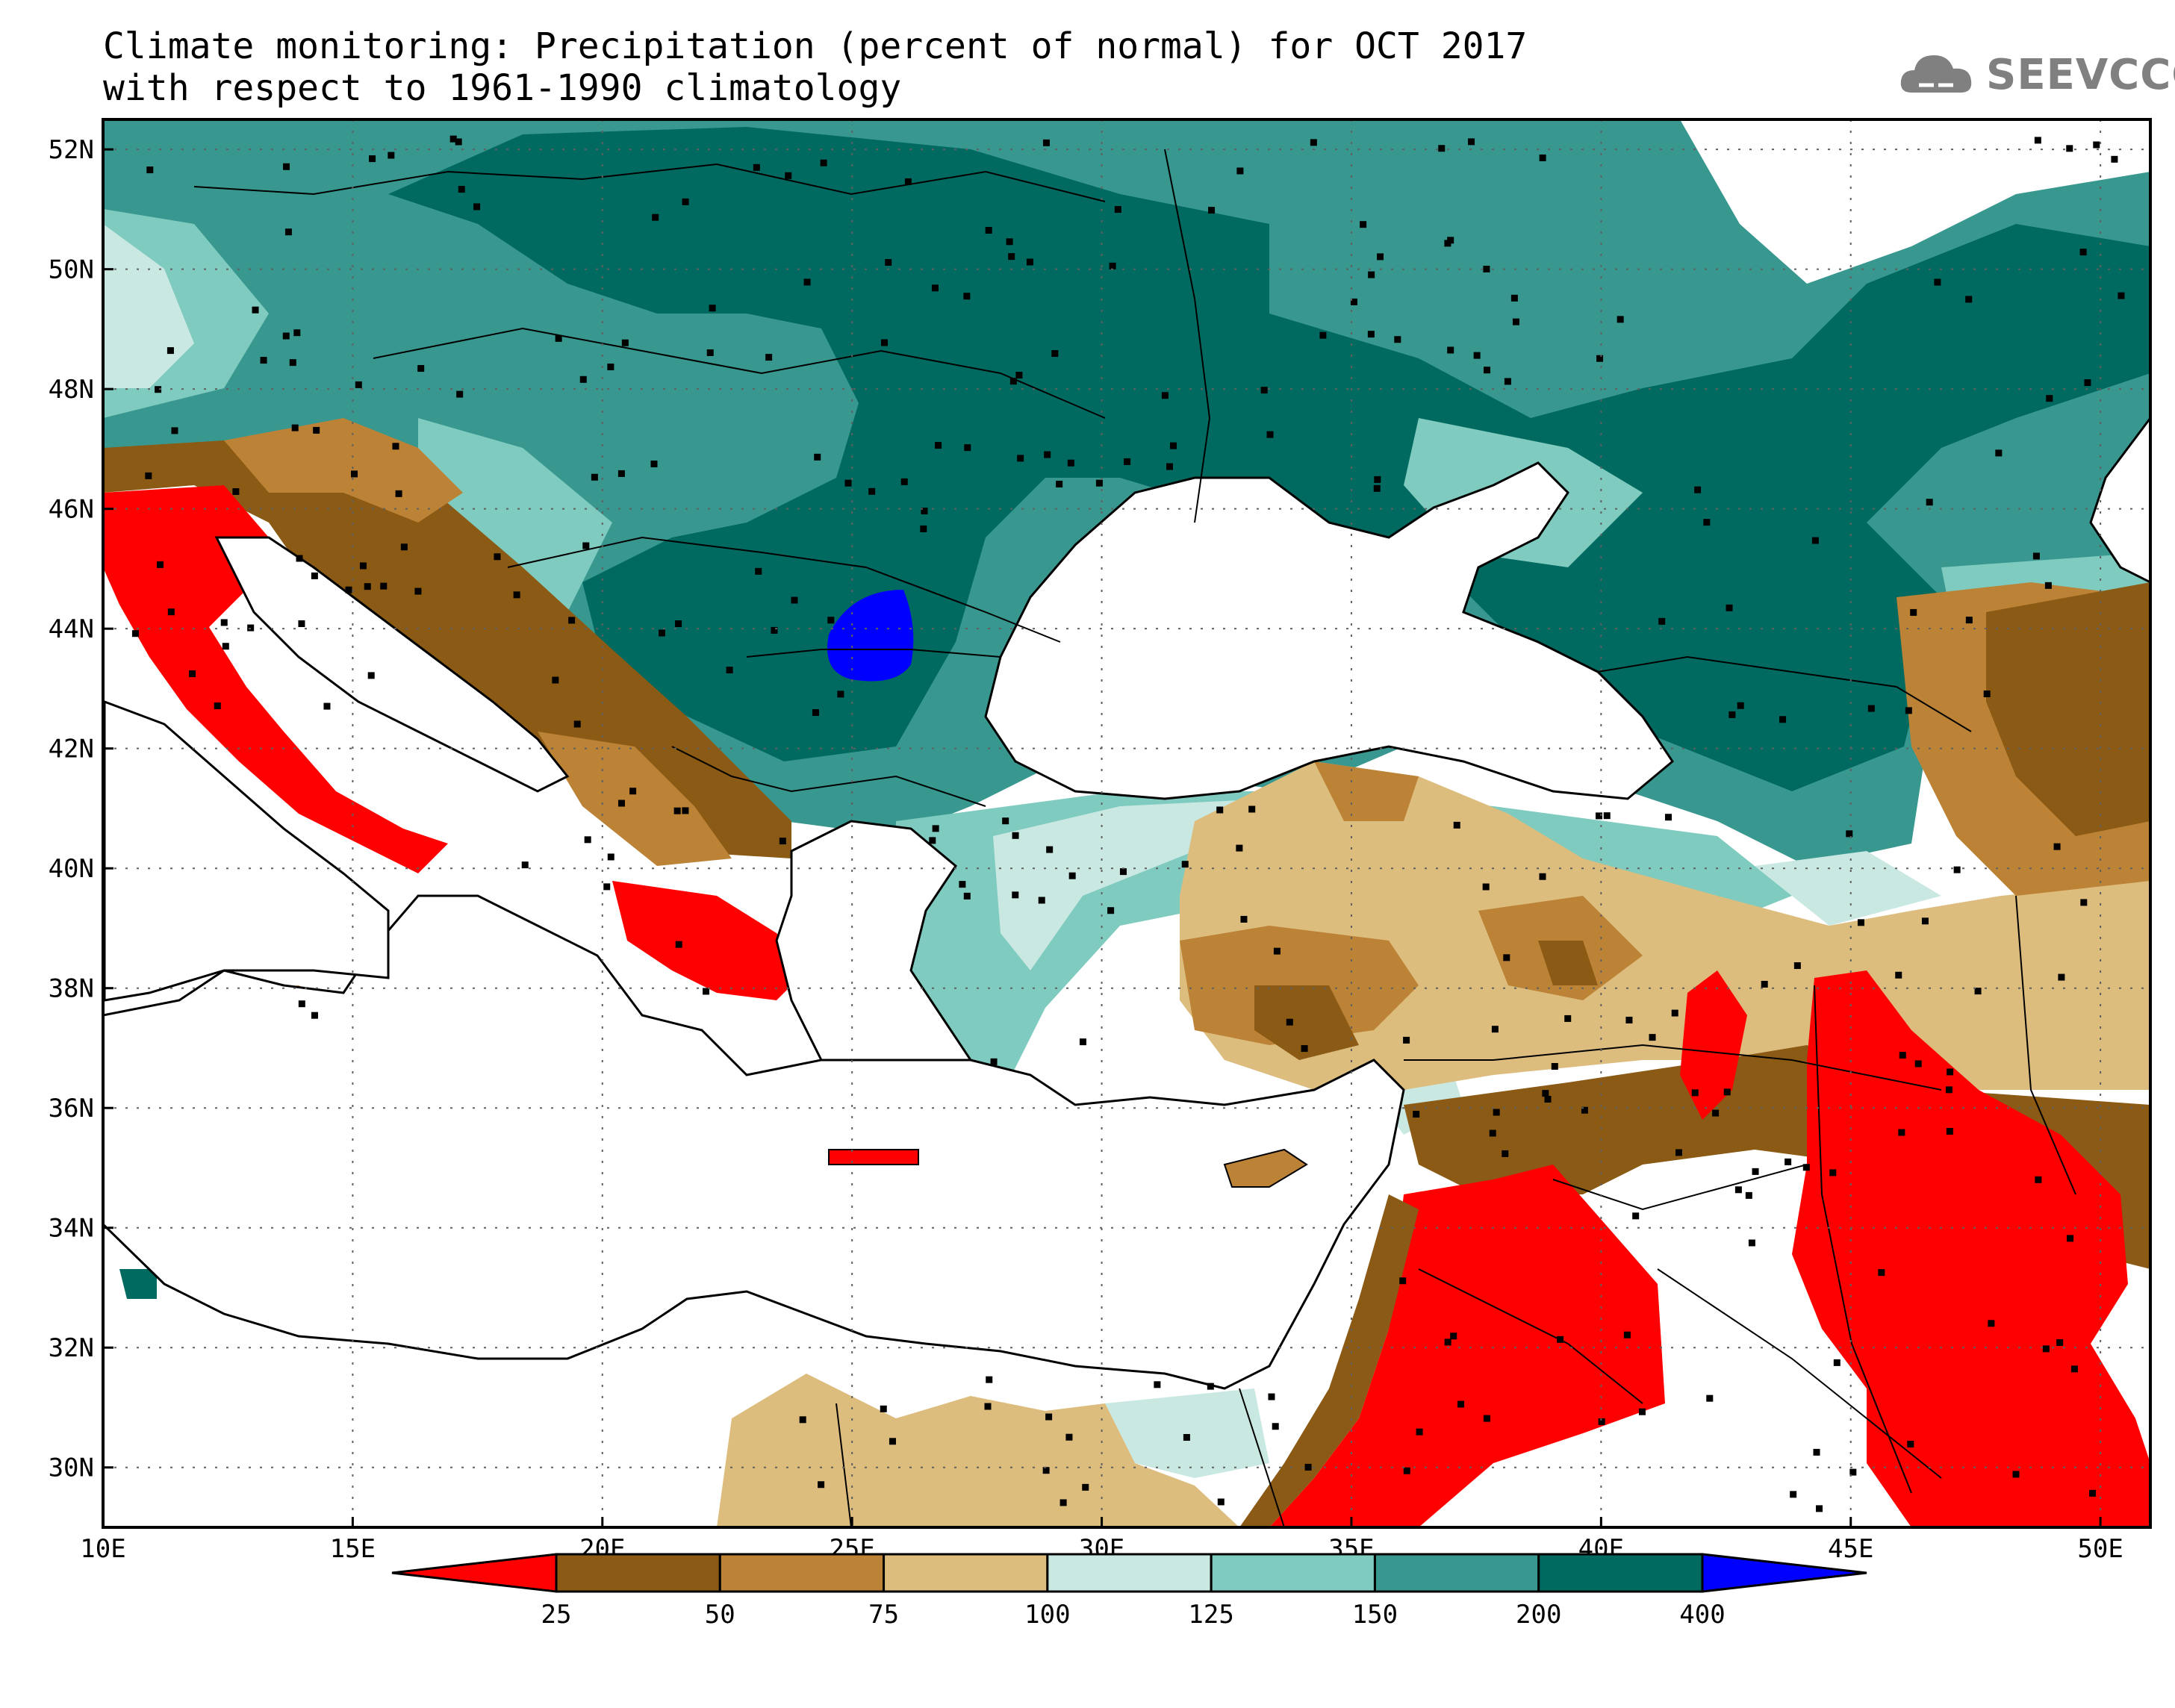 This screenshot has width=2175, height=1708. What do you see at coordinates (1850, 1549) in the screenshot?
I see `x-tick-label: 45E` at bounding box center [1850, 1549].